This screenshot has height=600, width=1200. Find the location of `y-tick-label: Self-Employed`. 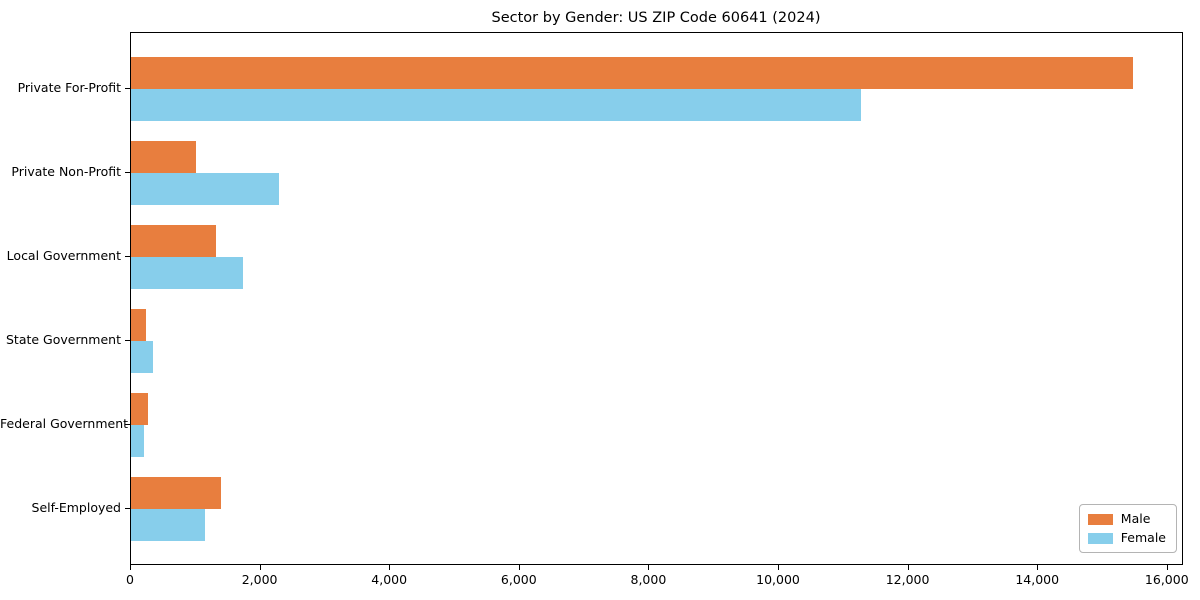

y-tick-label: Self-Employed is located at coordinates (76, 507).